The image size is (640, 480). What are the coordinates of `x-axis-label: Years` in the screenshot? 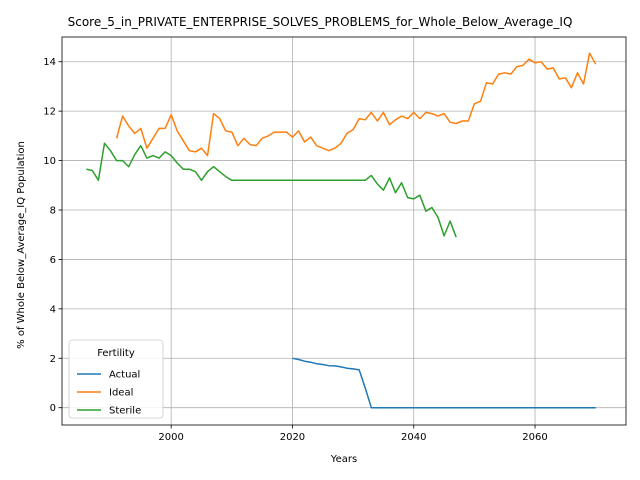 It's located at (343, 459).